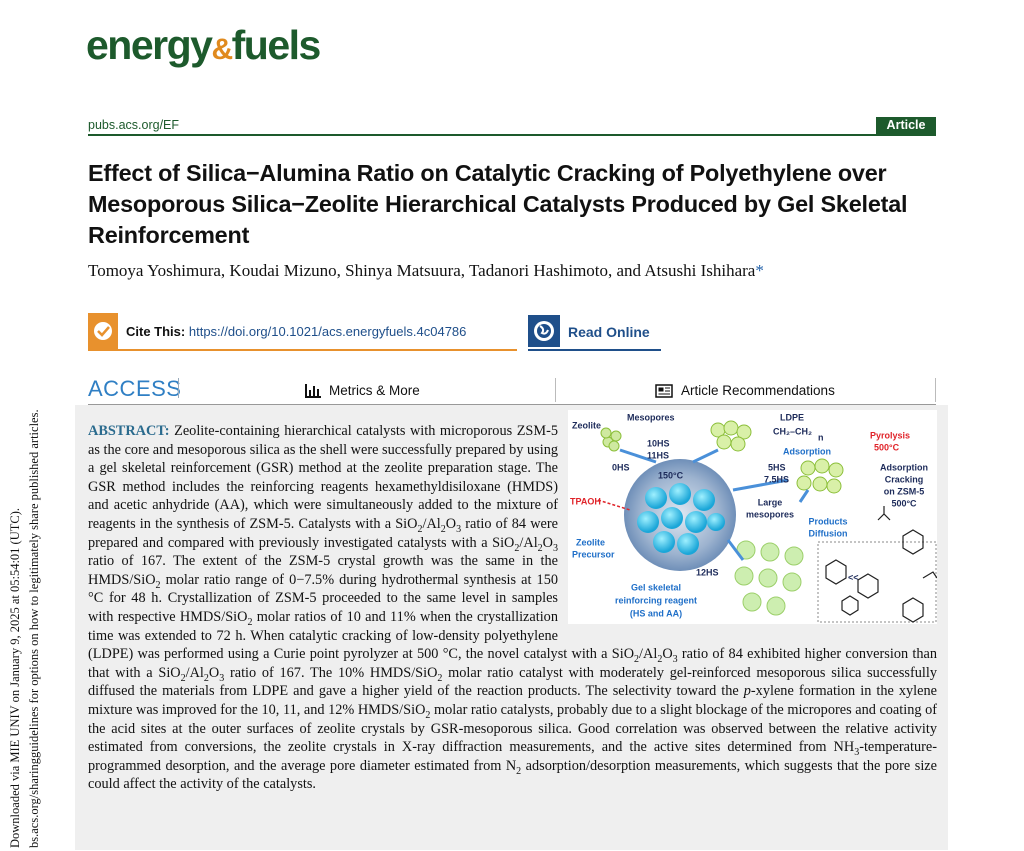 The height and width of the screenshot is (851, 1024). Describe the element at coordinates (758, 390) in the screenshot. I see `recommendations-label: Article Recommendations` at that location.